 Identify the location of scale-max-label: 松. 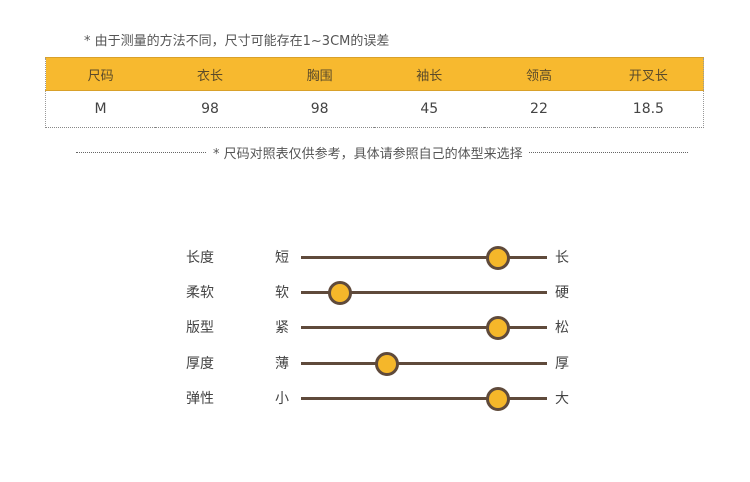
(562, 328).